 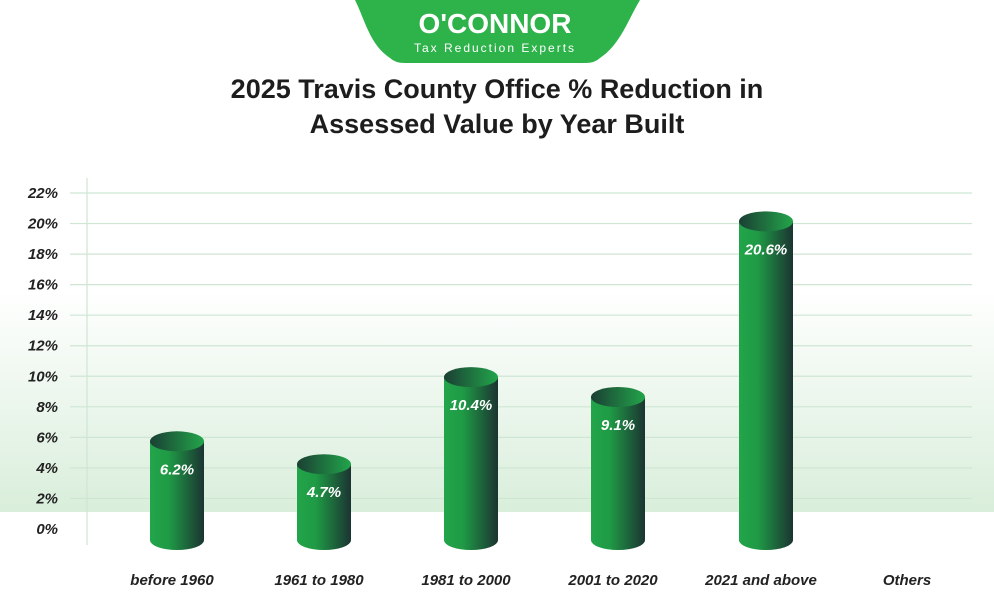 I want to click on y-tick-label: 12%, so click(x=43, y=346).